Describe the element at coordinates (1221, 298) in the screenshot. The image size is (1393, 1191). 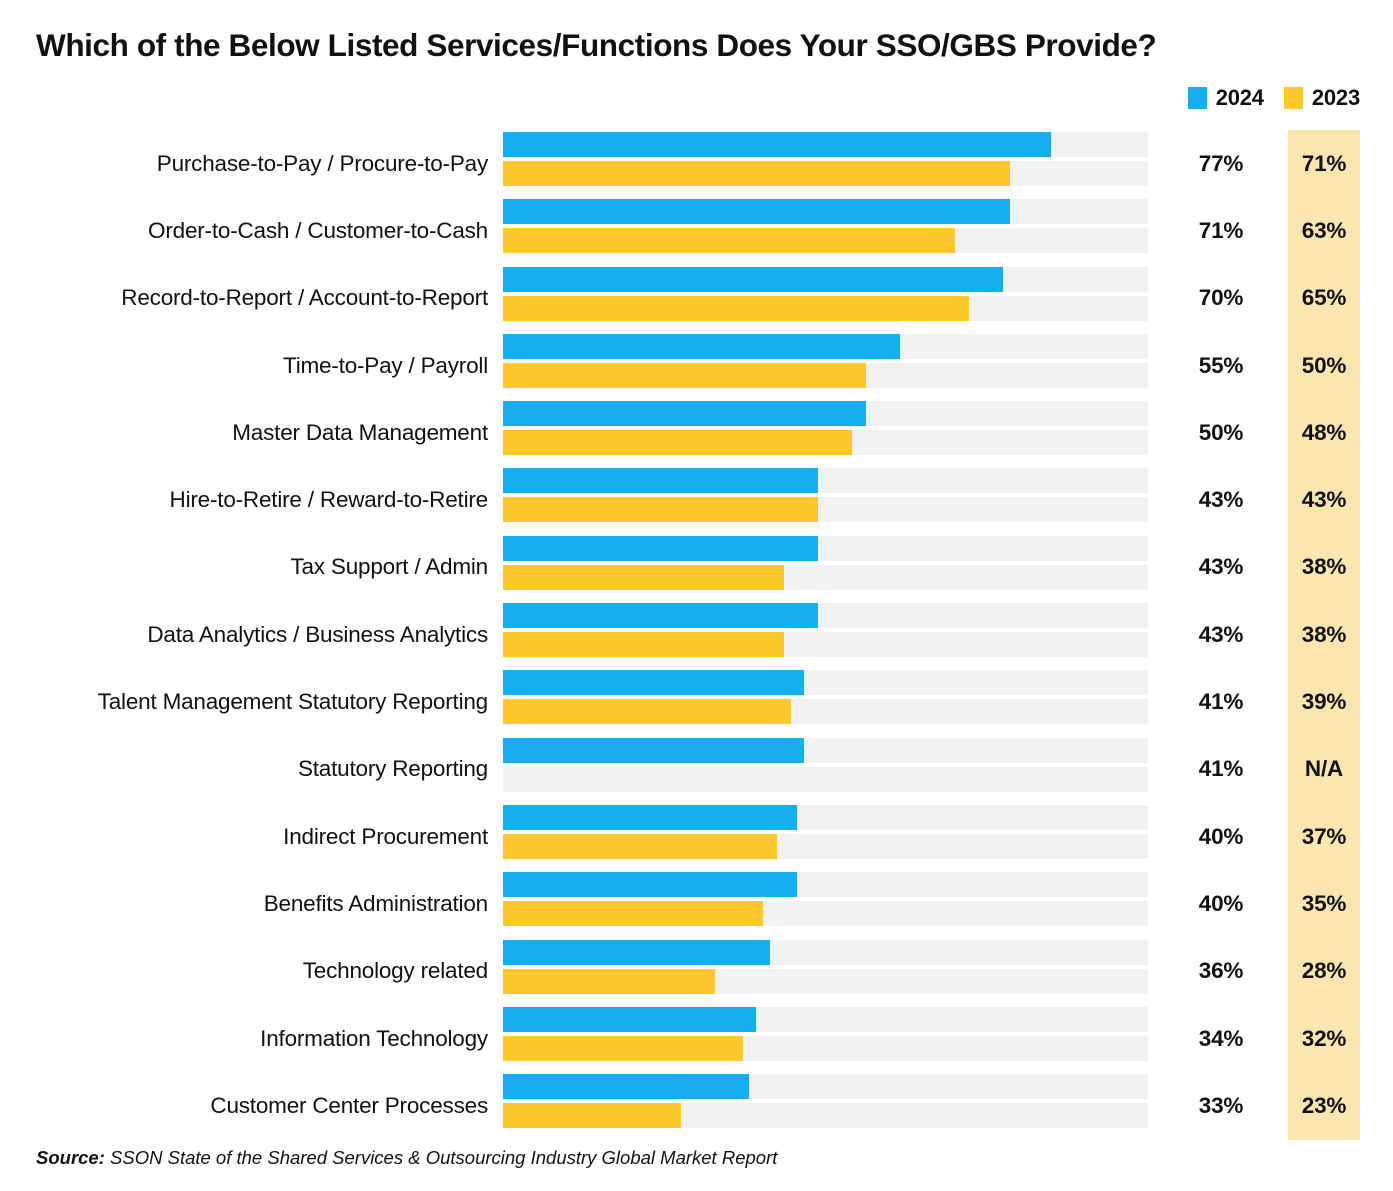
I see `value-label-2024: 70%` at that location.